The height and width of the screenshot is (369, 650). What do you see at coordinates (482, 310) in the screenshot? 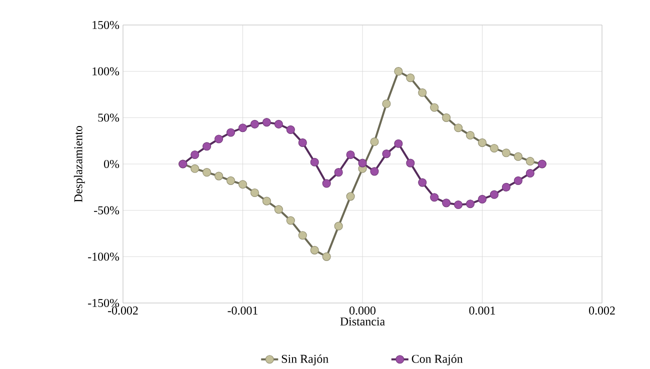
I see `x-tick-label: 0.001` at bounding box center [482, 310].